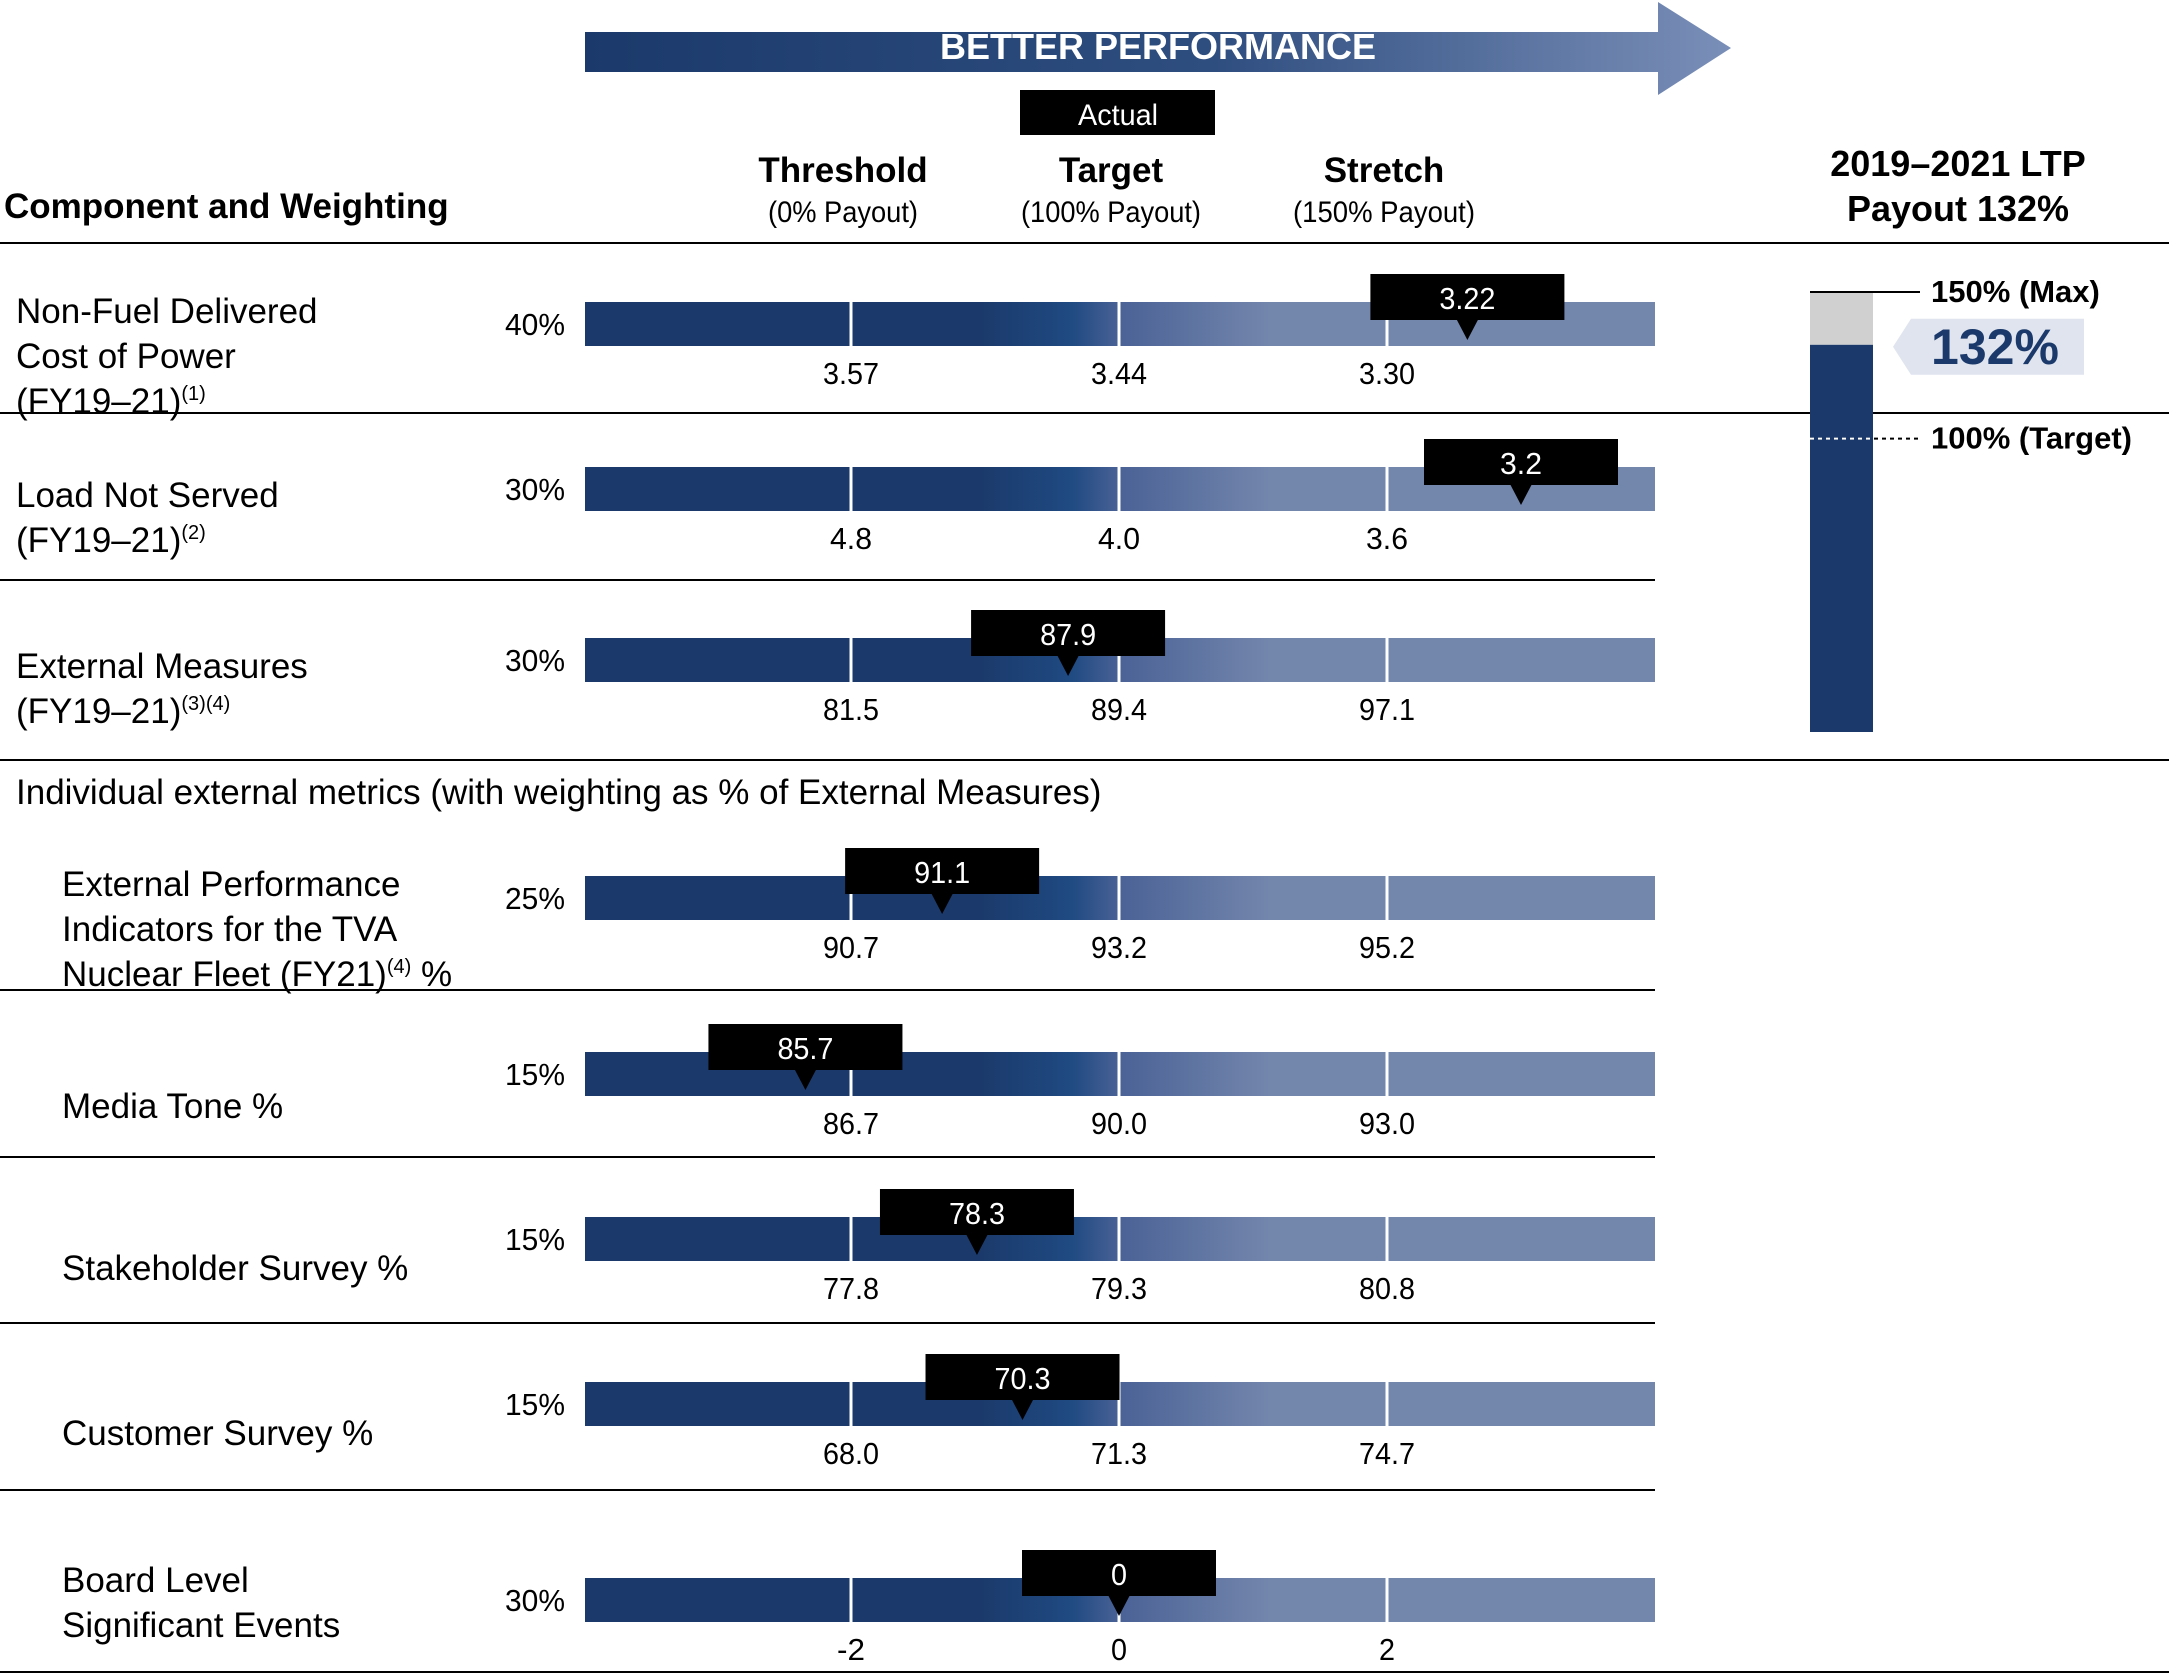  Describe the element at coordinates (851, 1649) in the screenshot. I see `threshold-value: -2` at that location.